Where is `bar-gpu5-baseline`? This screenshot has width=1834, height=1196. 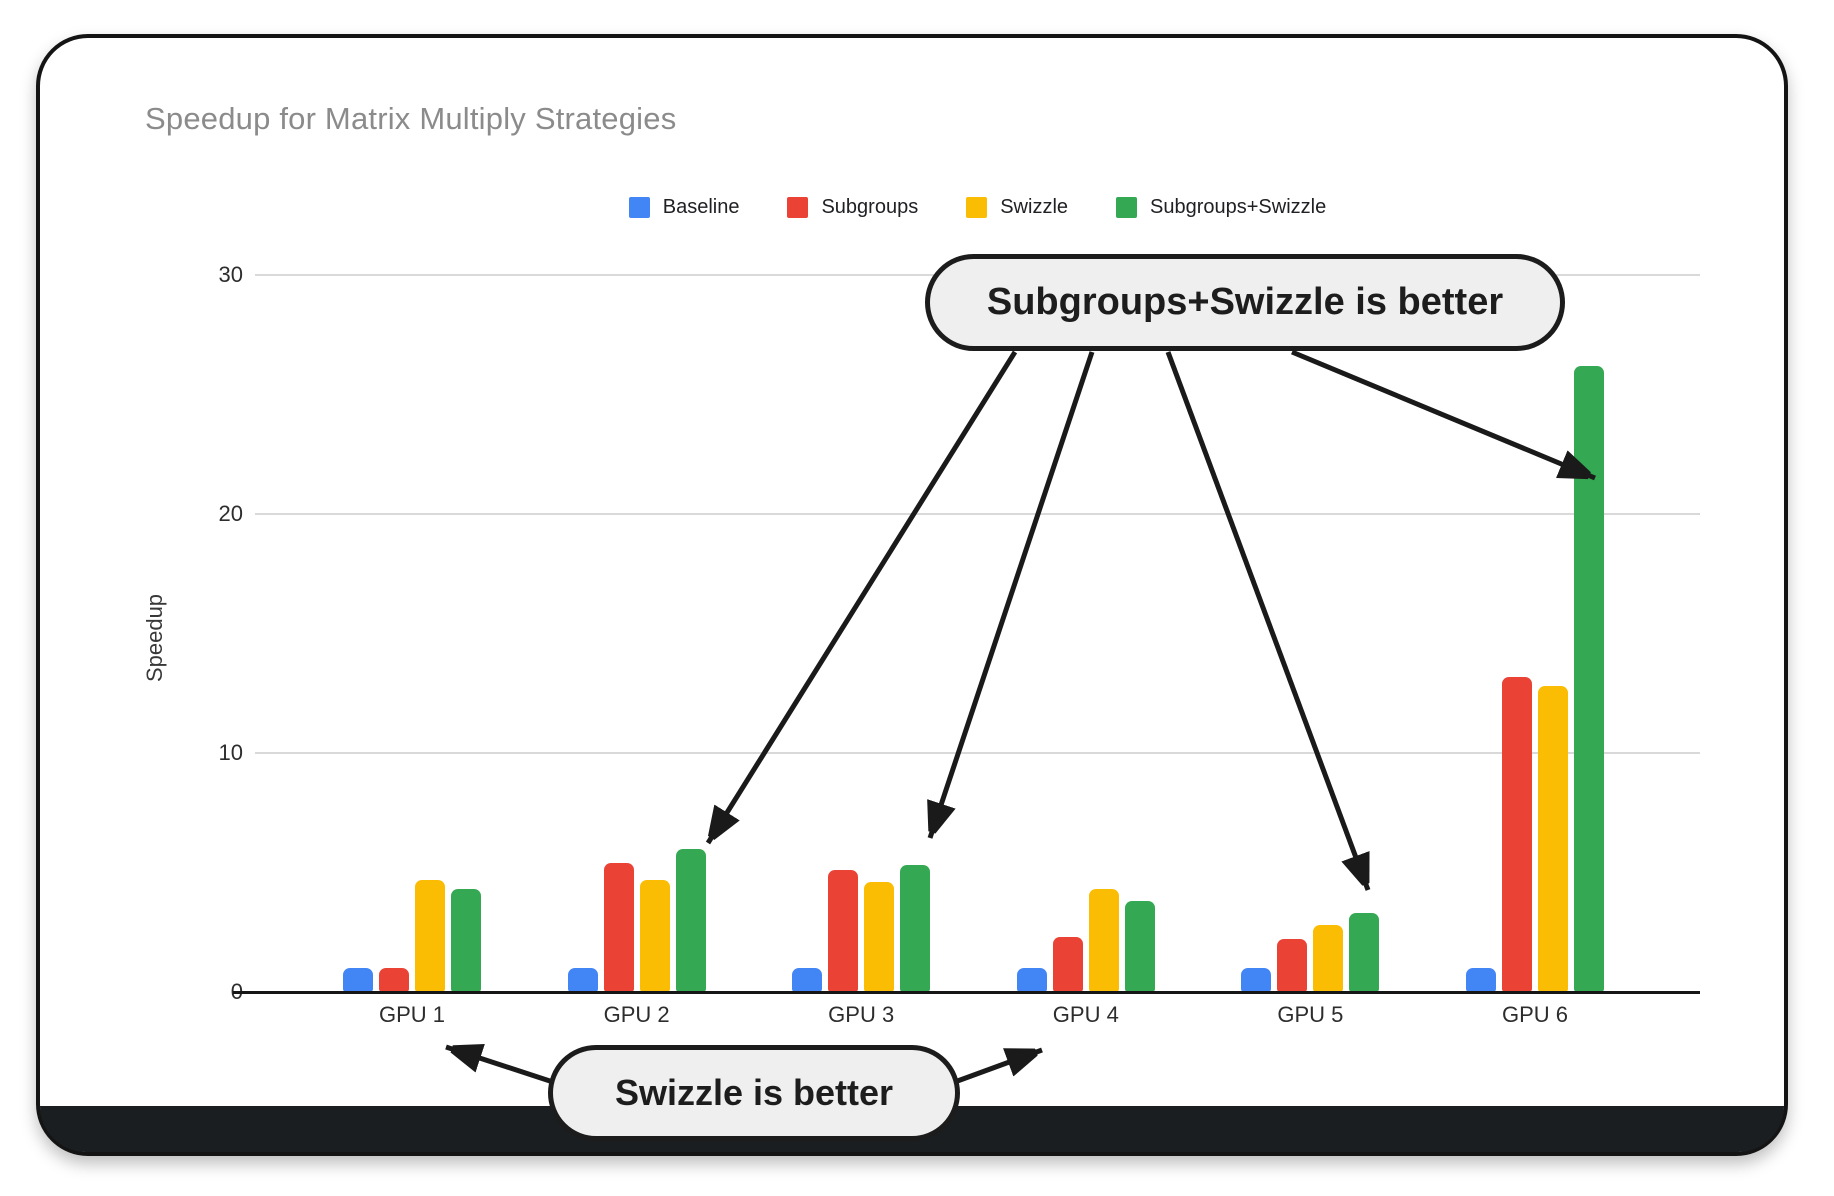
bar-gpu5-baseline is located at coordinates (1256, 980).